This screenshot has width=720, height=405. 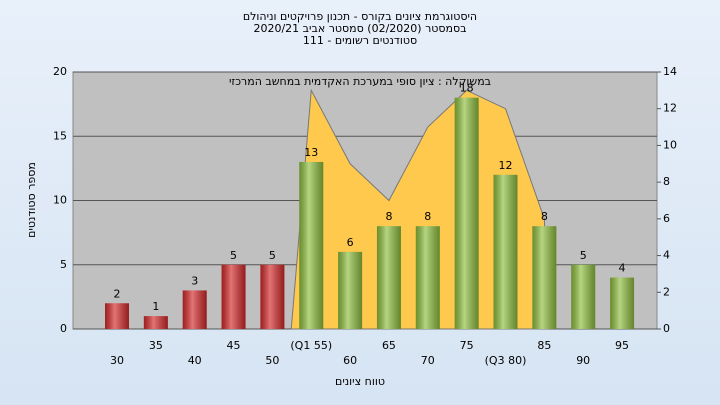 I want to click on title-line: סטודנטים רשומים - 111, so click(x=360, y=40).